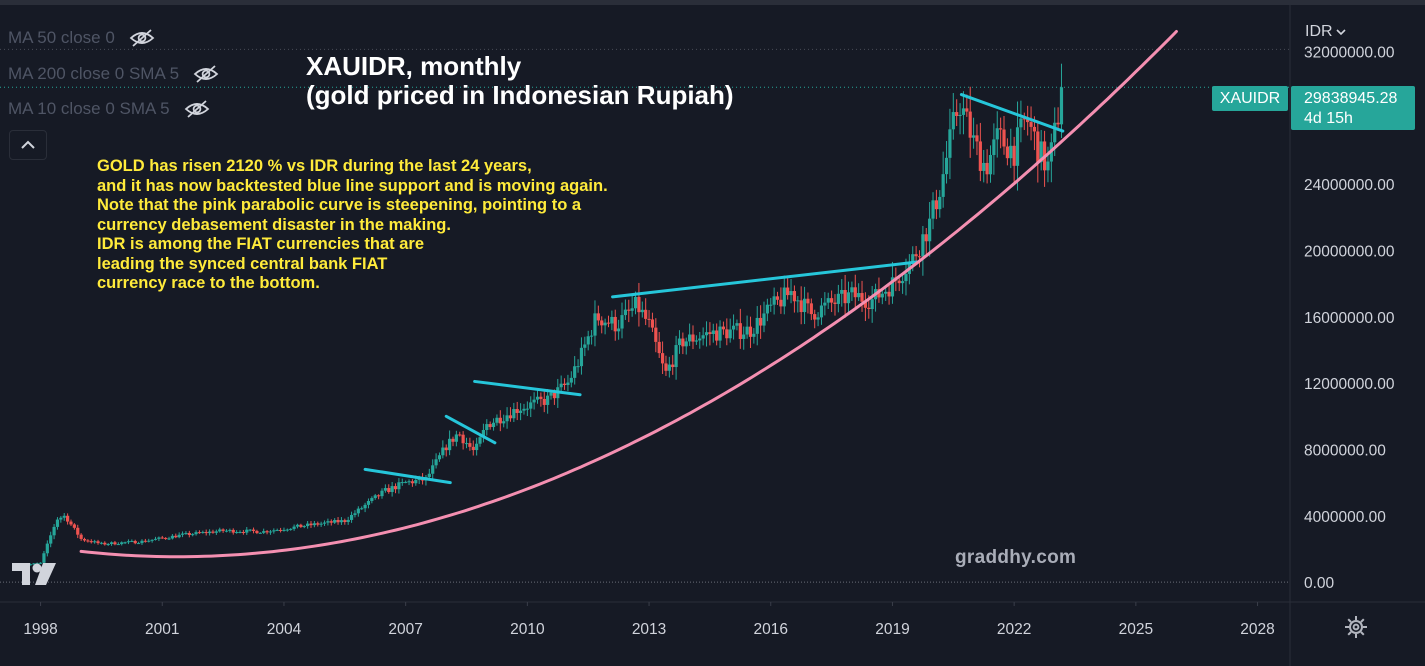  Describe the element at coordinates (162, 629) in the screenshot. I see `x-tick-label: 2001` at that location.